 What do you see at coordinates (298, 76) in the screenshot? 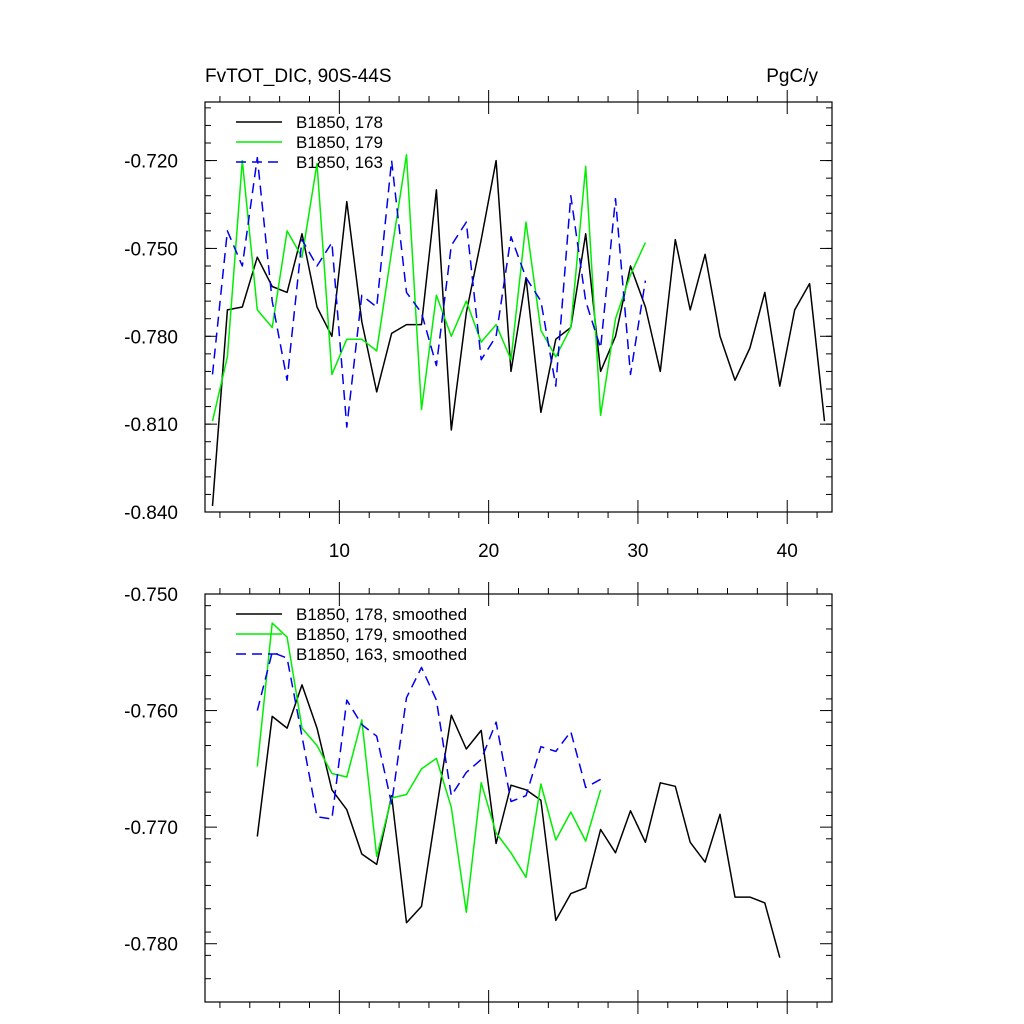
I see `top-chart-title: FvTOT_DIC, 90S-44S` at bounding box center [298, 76].